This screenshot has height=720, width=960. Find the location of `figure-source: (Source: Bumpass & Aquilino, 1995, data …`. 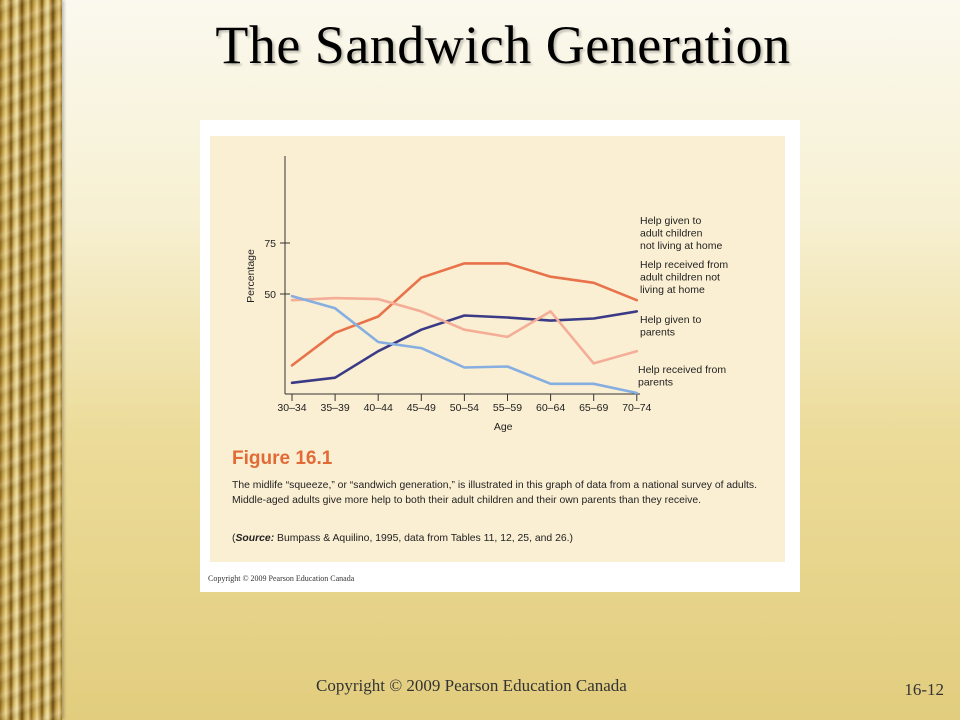

figure-source: (Source: Bumpass & Aquilino, 1995, data … is located at coordinates (502, 538).